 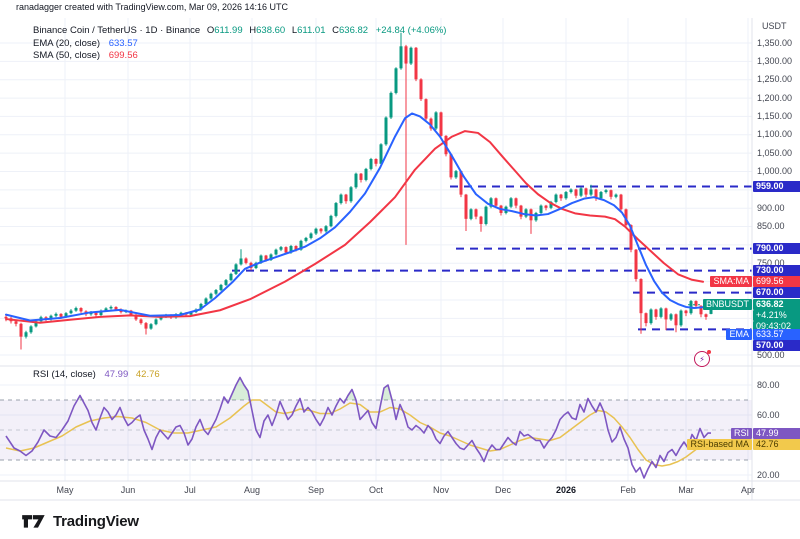 I want to click on tradingview-logo: TradingView, so click(x=79, y=521).